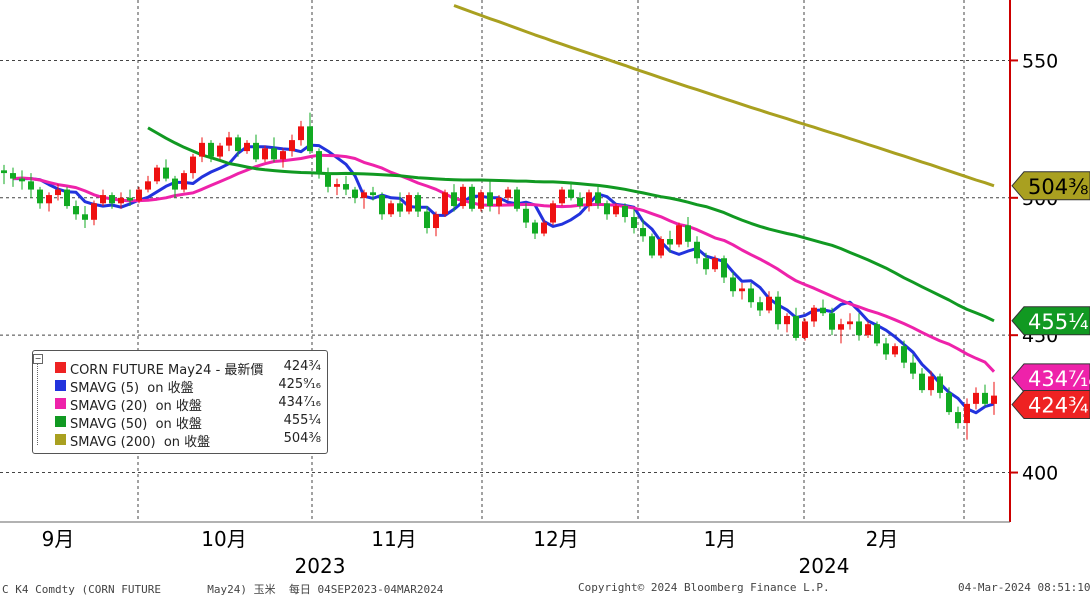 The height and width of the screenshot is (597, 1090). I want to click on legend-label: CORN FUTURE May24 - 最新價, so click(167, 370).